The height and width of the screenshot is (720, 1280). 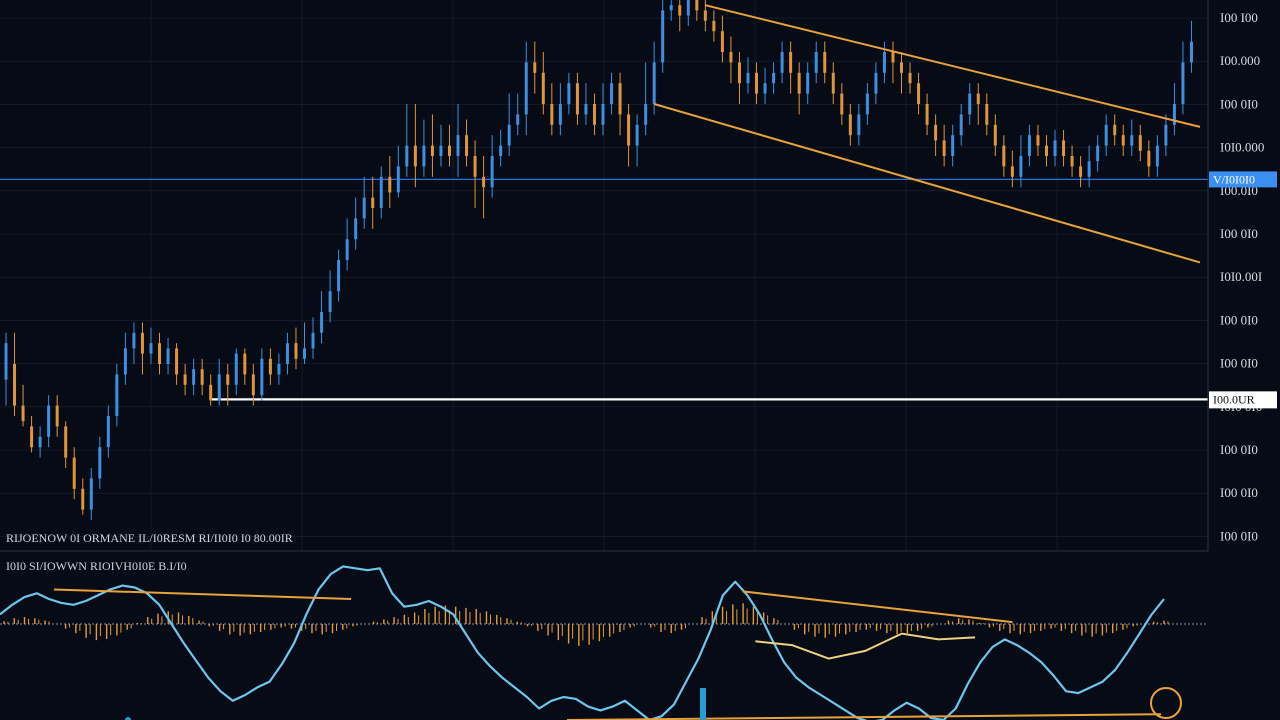 I want to click on highlight-circle, so click(x=1166, y=703).